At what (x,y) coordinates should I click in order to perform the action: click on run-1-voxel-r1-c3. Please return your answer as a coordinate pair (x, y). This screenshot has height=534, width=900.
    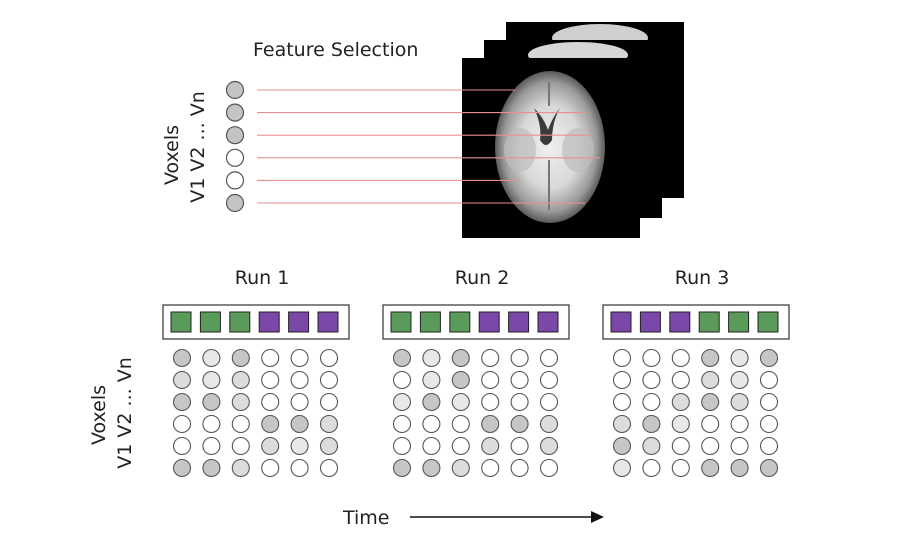
    Looking at the image, I should click on (240, 358).